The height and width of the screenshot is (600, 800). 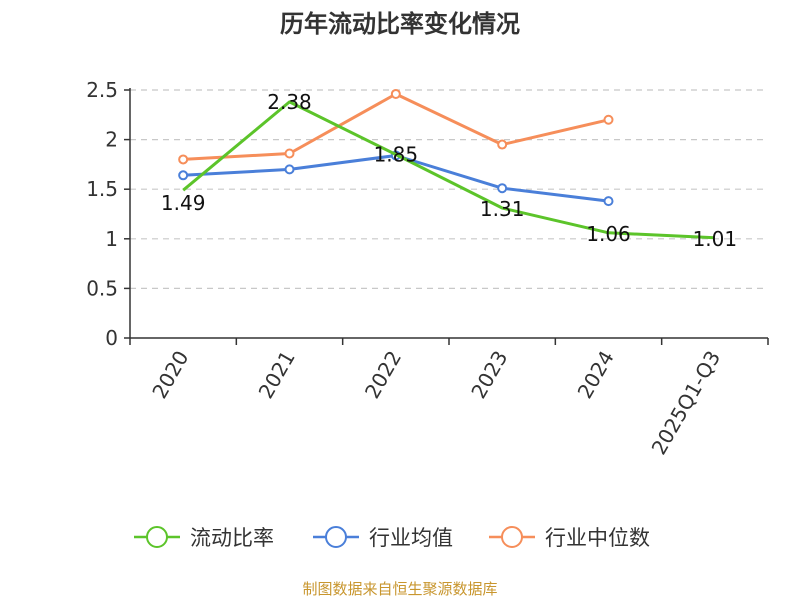 I want to click on y-tick-label-5: 2.5, so click(x=102, y=90).